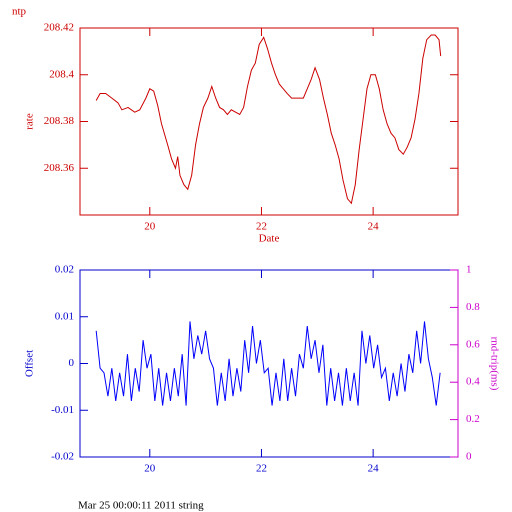  What do you see at coordinates (30, 363) in the screenshot?
I see `y-axis-label: Offset` at bounding box center [30, 363].